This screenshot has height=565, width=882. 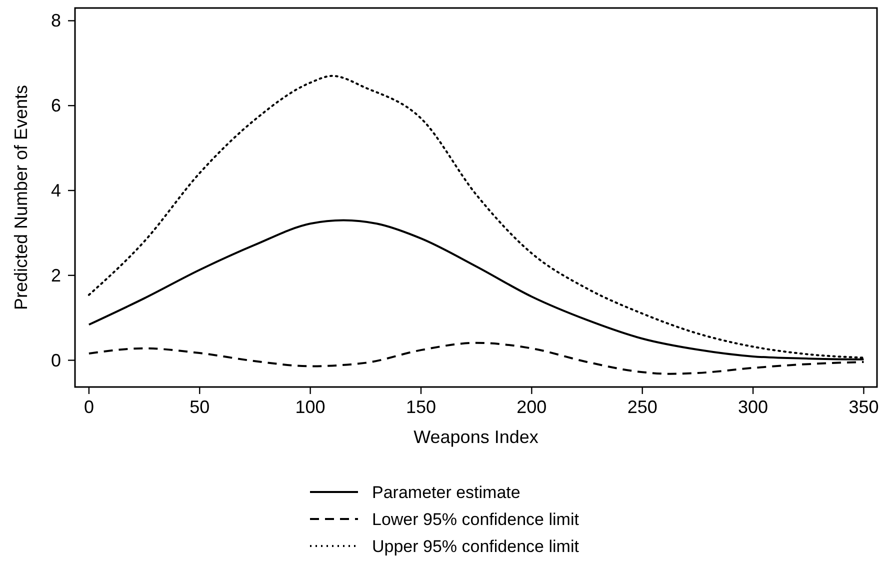 I want to click on y-tick-label: 4, so click(x=55, y=190).